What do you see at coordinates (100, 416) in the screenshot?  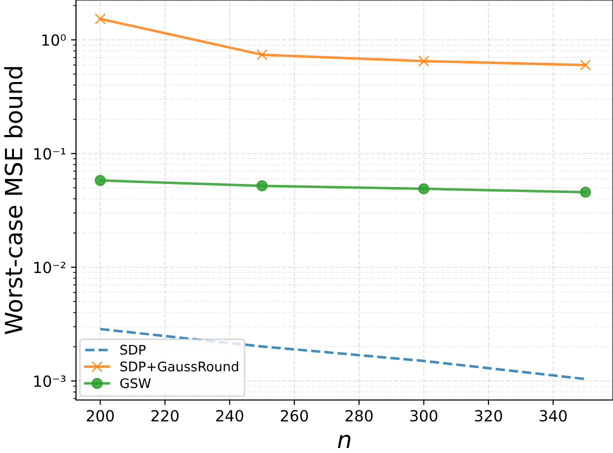 I see `x-tick-label: 200` at bounding box center [100, 416].